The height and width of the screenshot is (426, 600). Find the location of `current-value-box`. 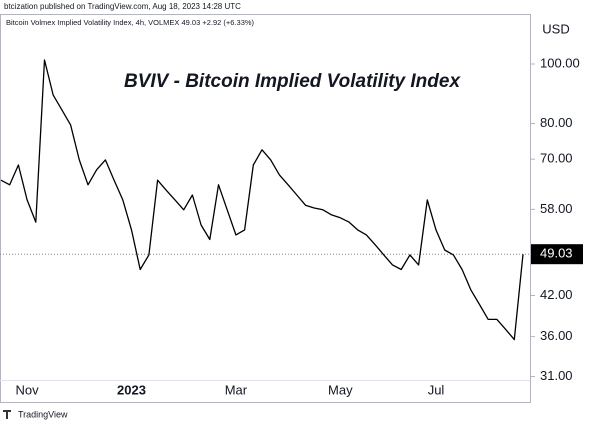

current-value-box is located at coordinates (557, 254).